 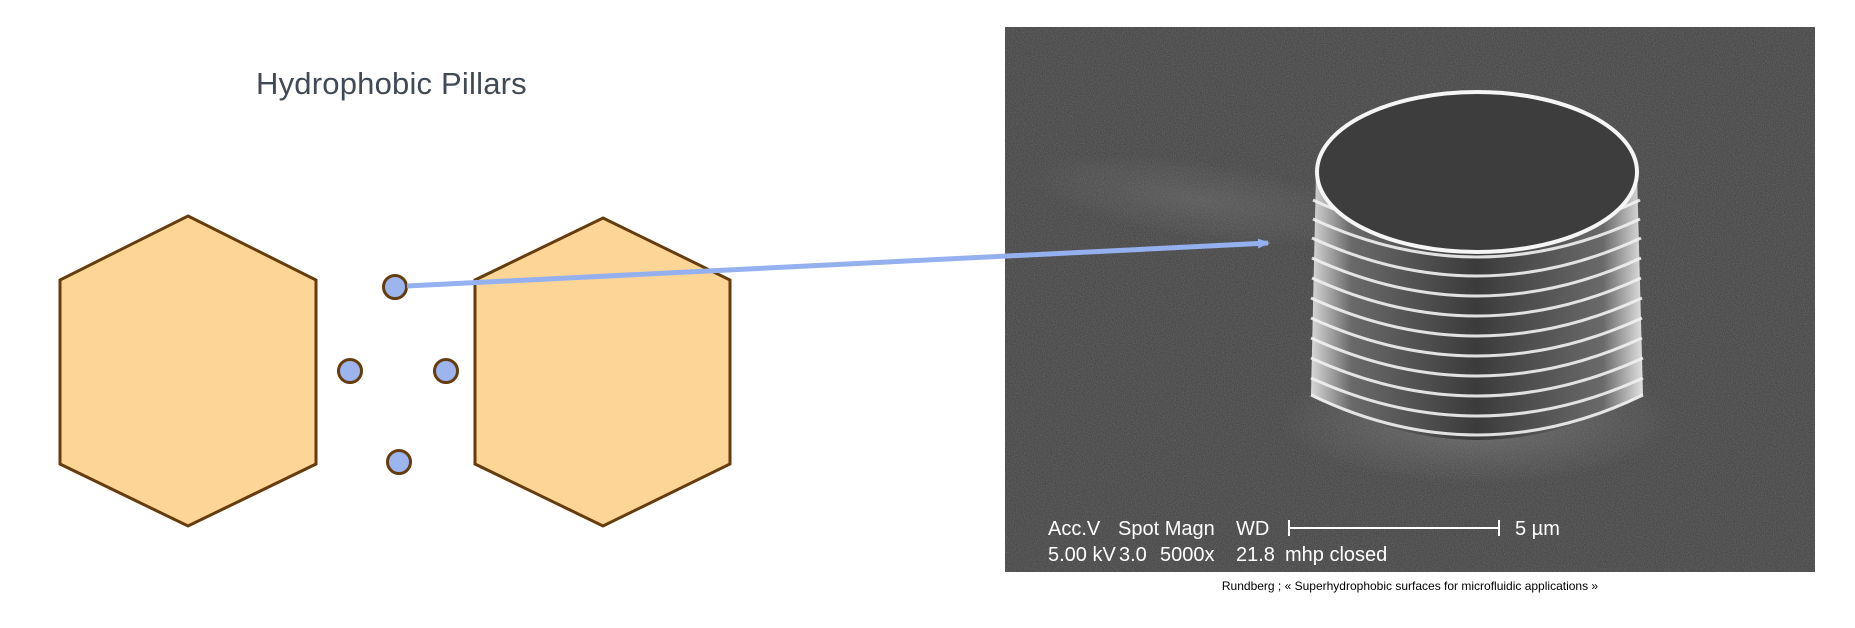 What do you see at coordinates (188, 371) in the screenshot?
I see `hexagon-left` at bounding box center [188, 371].